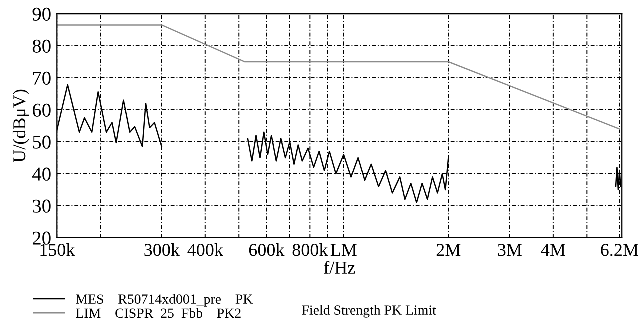 This screenshot has width=642, height=326. What do you see at coordinates (340, 267) in the screenshot?
I see `x-axis-title: f/Hz` at bounding box center [340, 267].